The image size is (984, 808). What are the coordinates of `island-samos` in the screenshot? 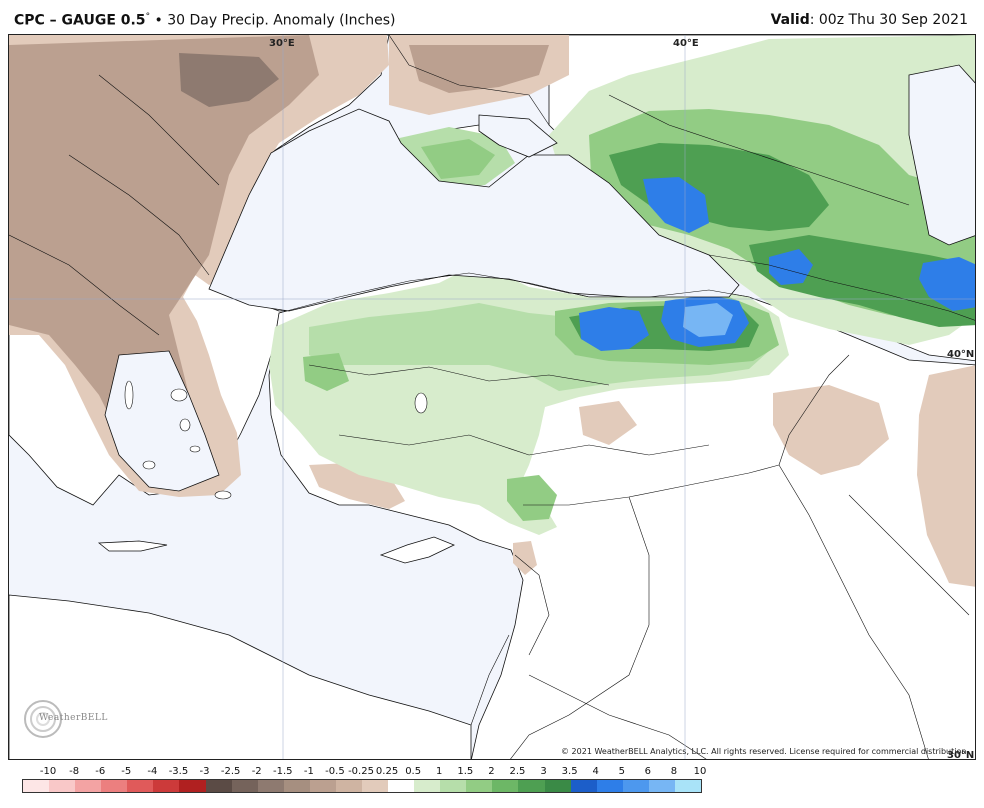 It's located at (195, 449).